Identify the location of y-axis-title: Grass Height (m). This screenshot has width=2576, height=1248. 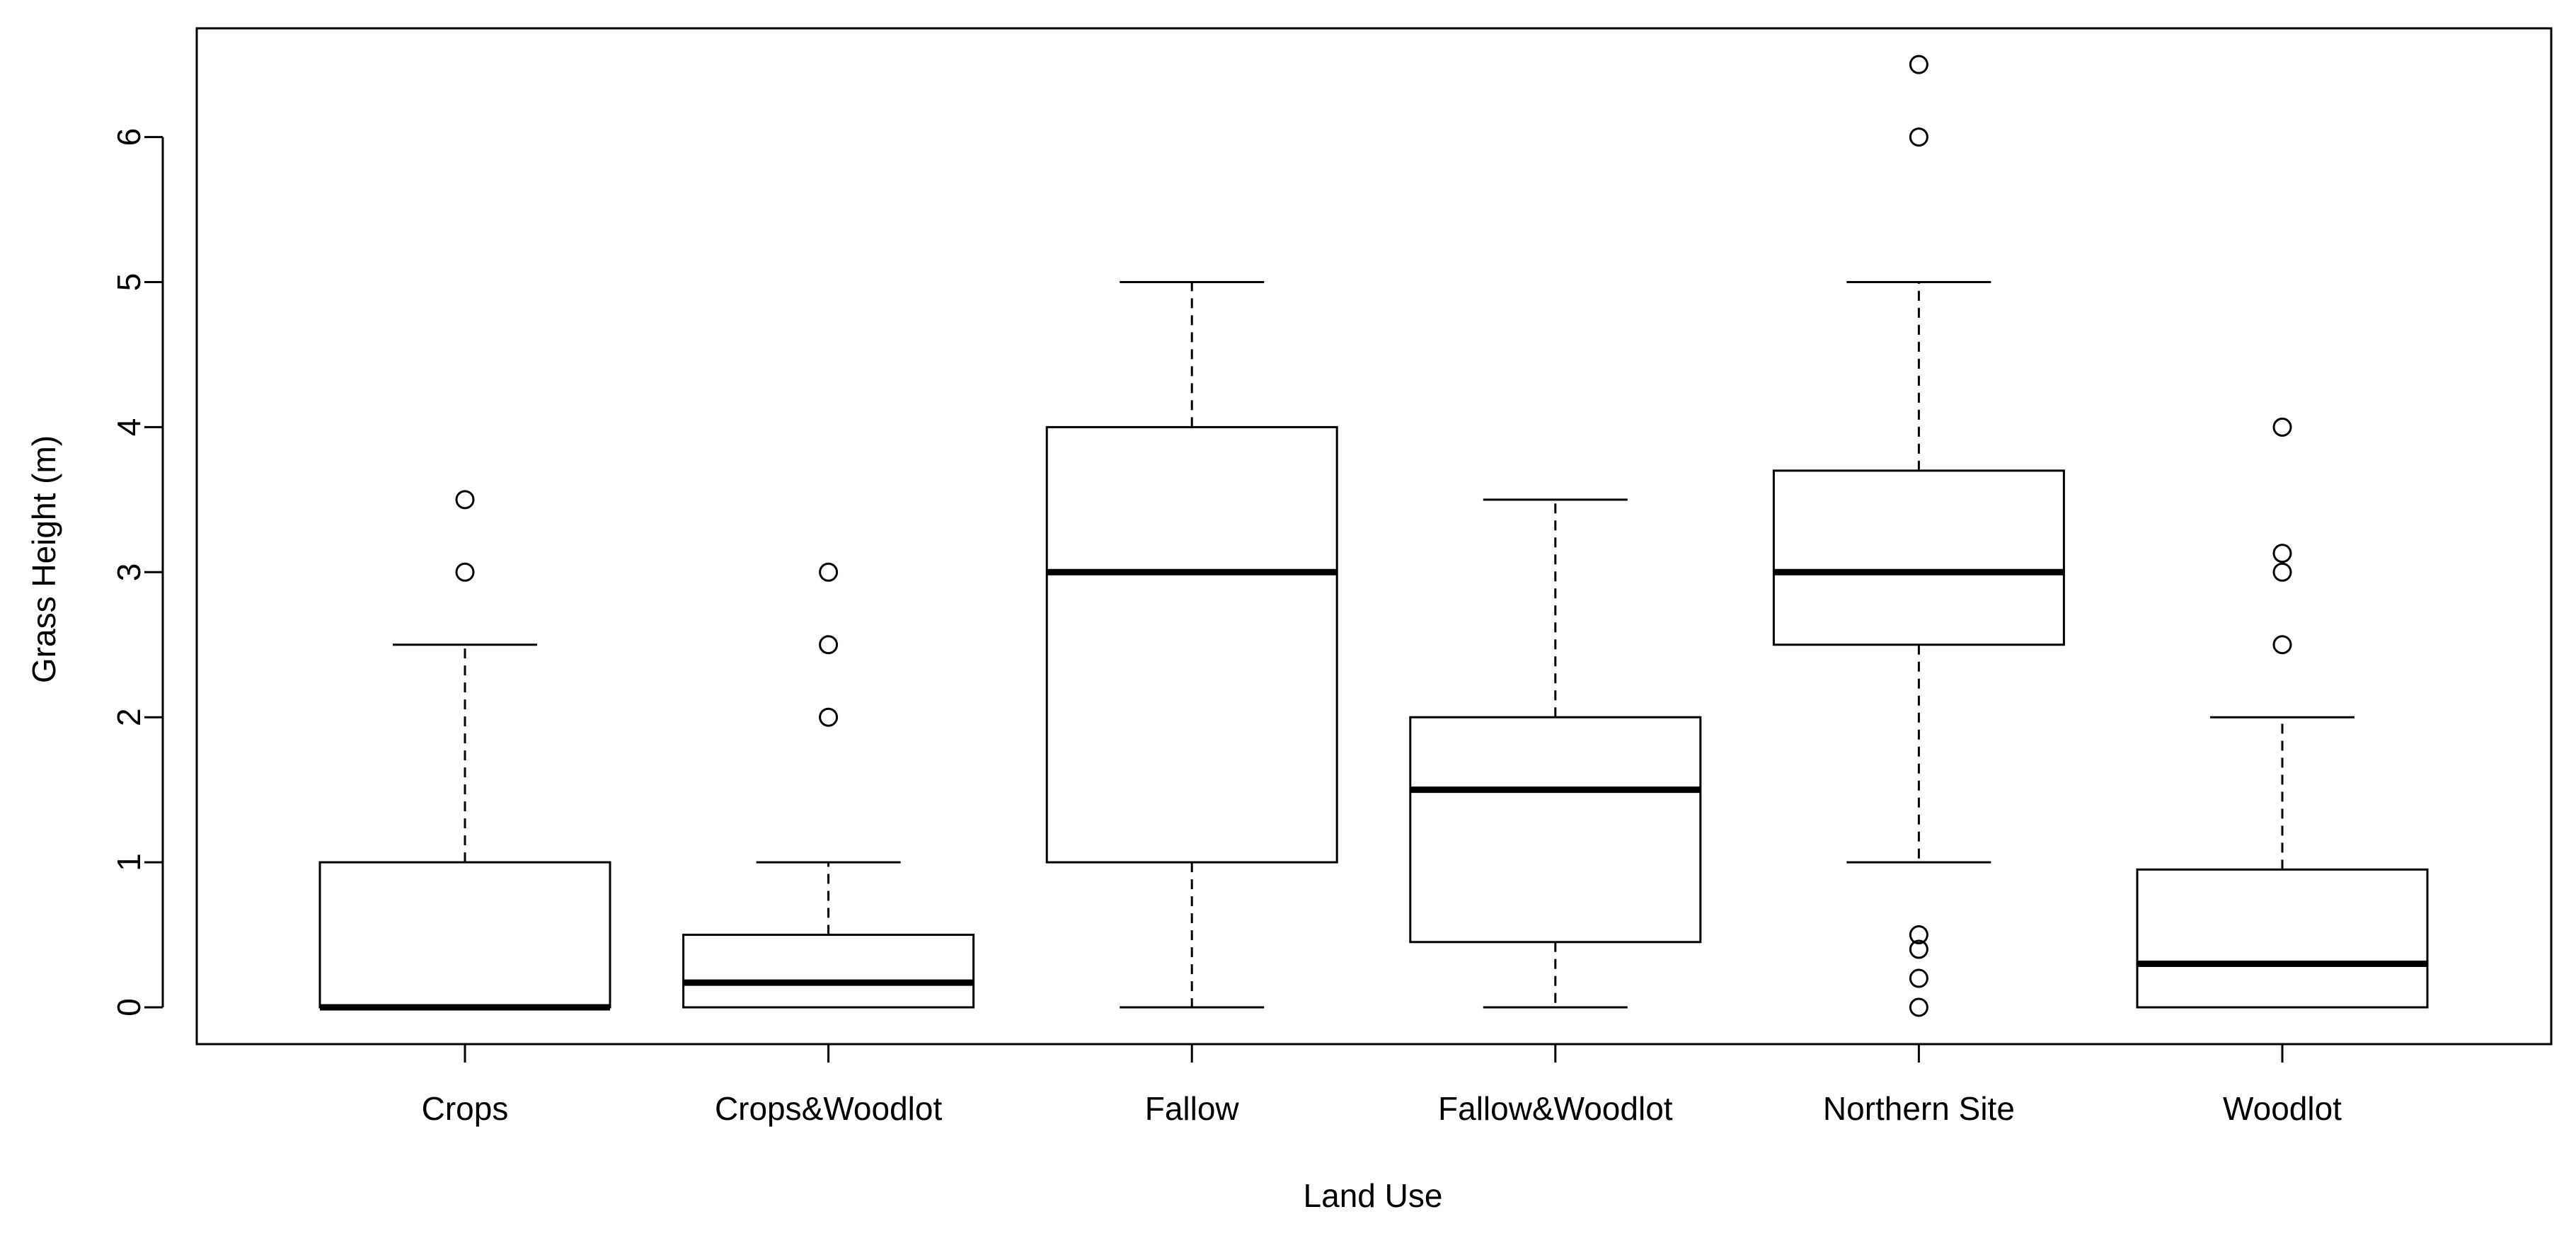
(44, 559).